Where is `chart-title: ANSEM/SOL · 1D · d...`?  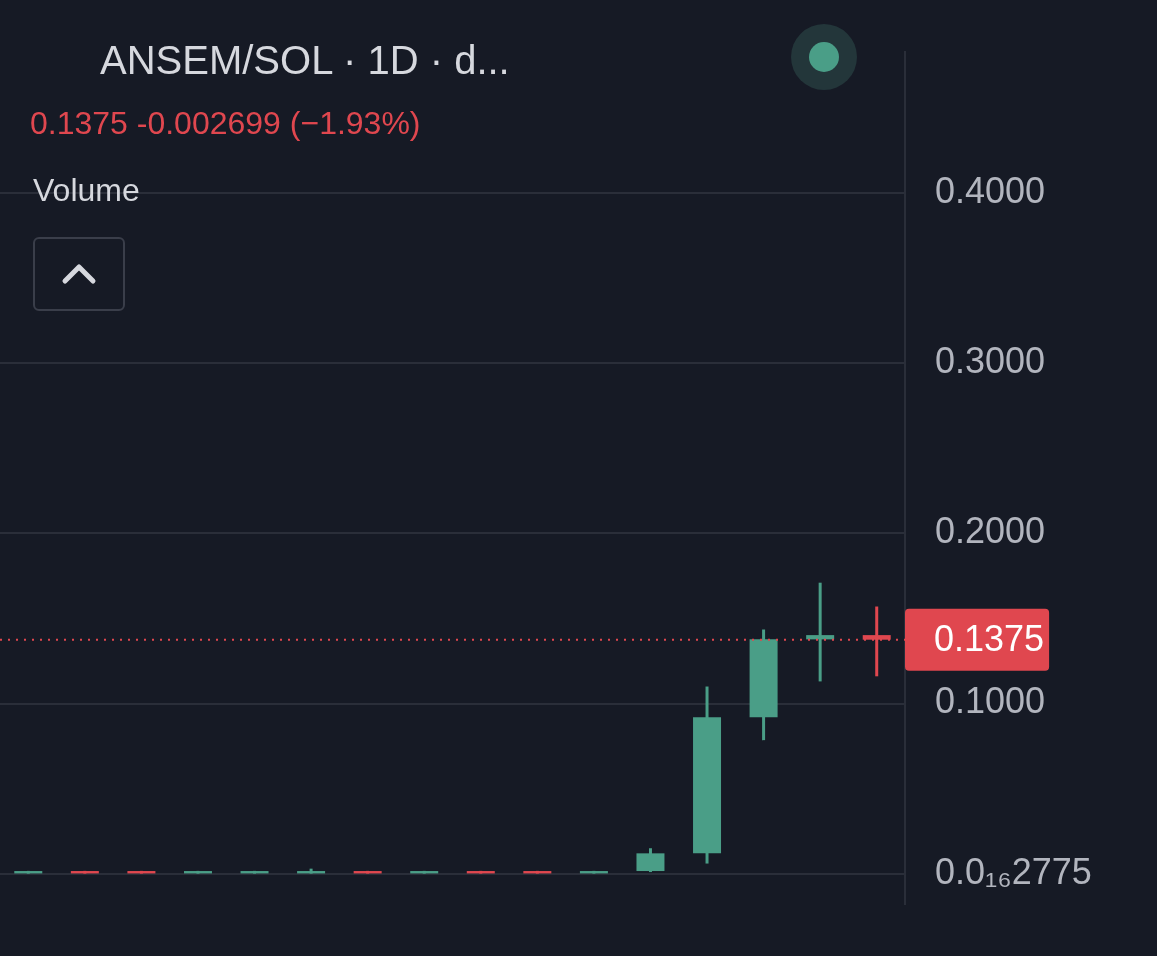
chart-title: ANSEM/SOL · 1D · d... is located at coordinates (305, 60).